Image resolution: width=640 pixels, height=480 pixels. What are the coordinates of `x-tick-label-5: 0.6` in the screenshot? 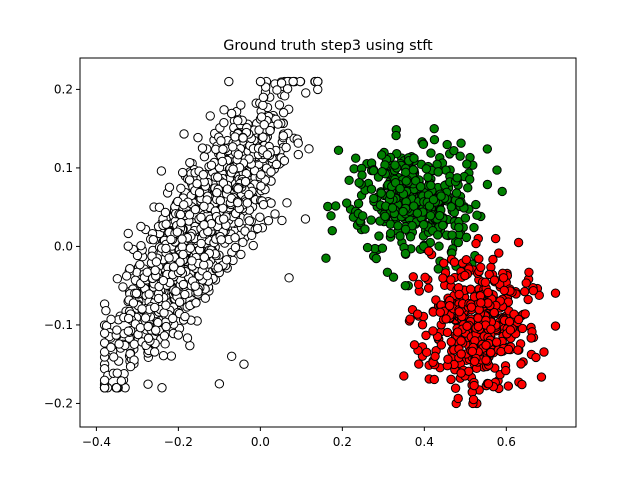 It's located at (506, 442).